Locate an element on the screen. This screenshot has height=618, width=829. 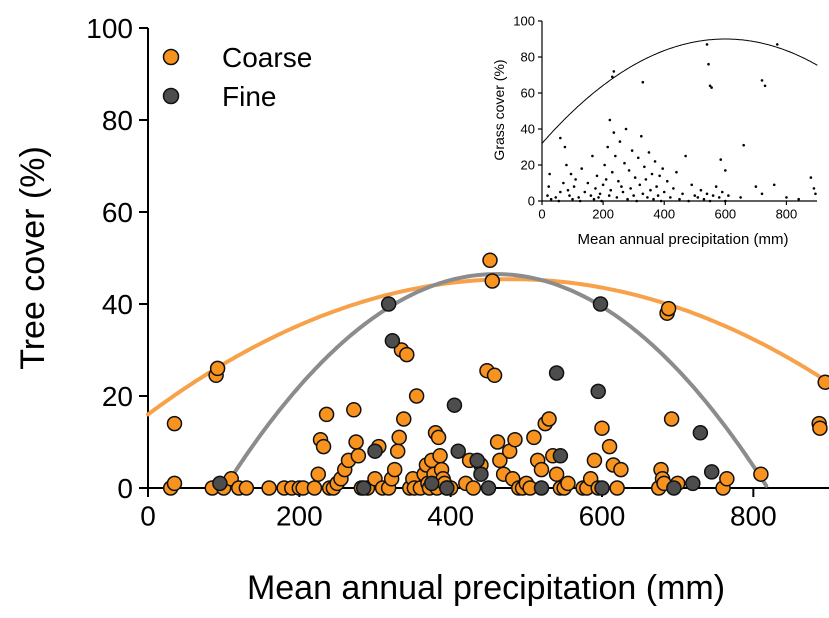
legend-label-coarse: Coarse is located at coordinates (267, 57).